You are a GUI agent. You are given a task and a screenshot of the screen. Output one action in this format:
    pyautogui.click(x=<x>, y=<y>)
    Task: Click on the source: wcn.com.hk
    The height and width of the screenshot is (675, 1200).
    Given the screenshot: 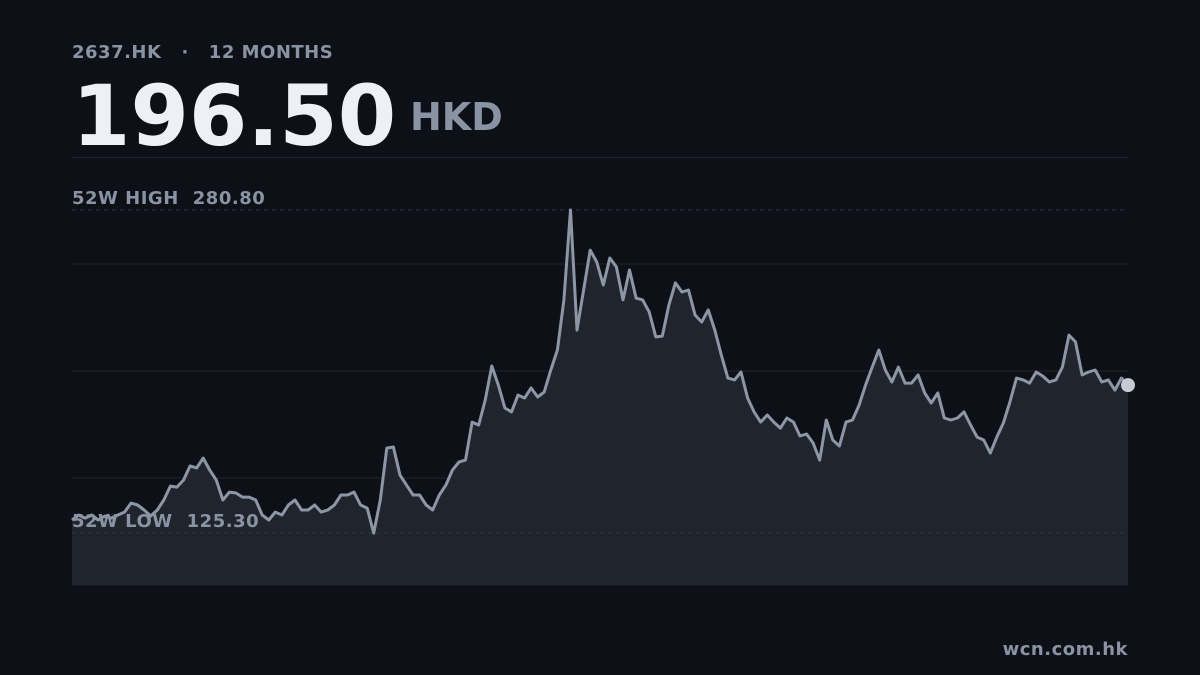 What is the action you would take?
    pyautogui.click(x=1066, y=649)
    